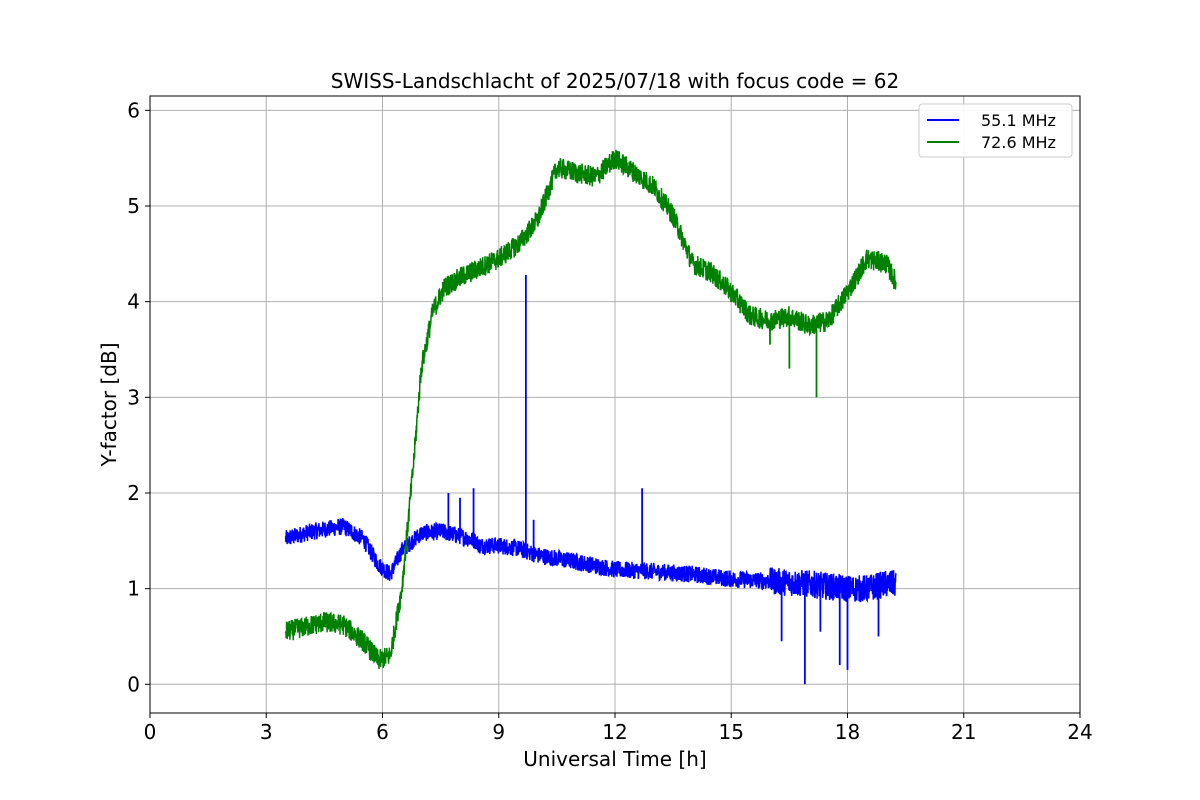 Image resolution: width=1200 pixels, height=800 pixels. What do you see at coordinates (614, 759) in the screenshot?
I see `x-axis-label: Universal Time [h]` at bounding box center [614, 759].